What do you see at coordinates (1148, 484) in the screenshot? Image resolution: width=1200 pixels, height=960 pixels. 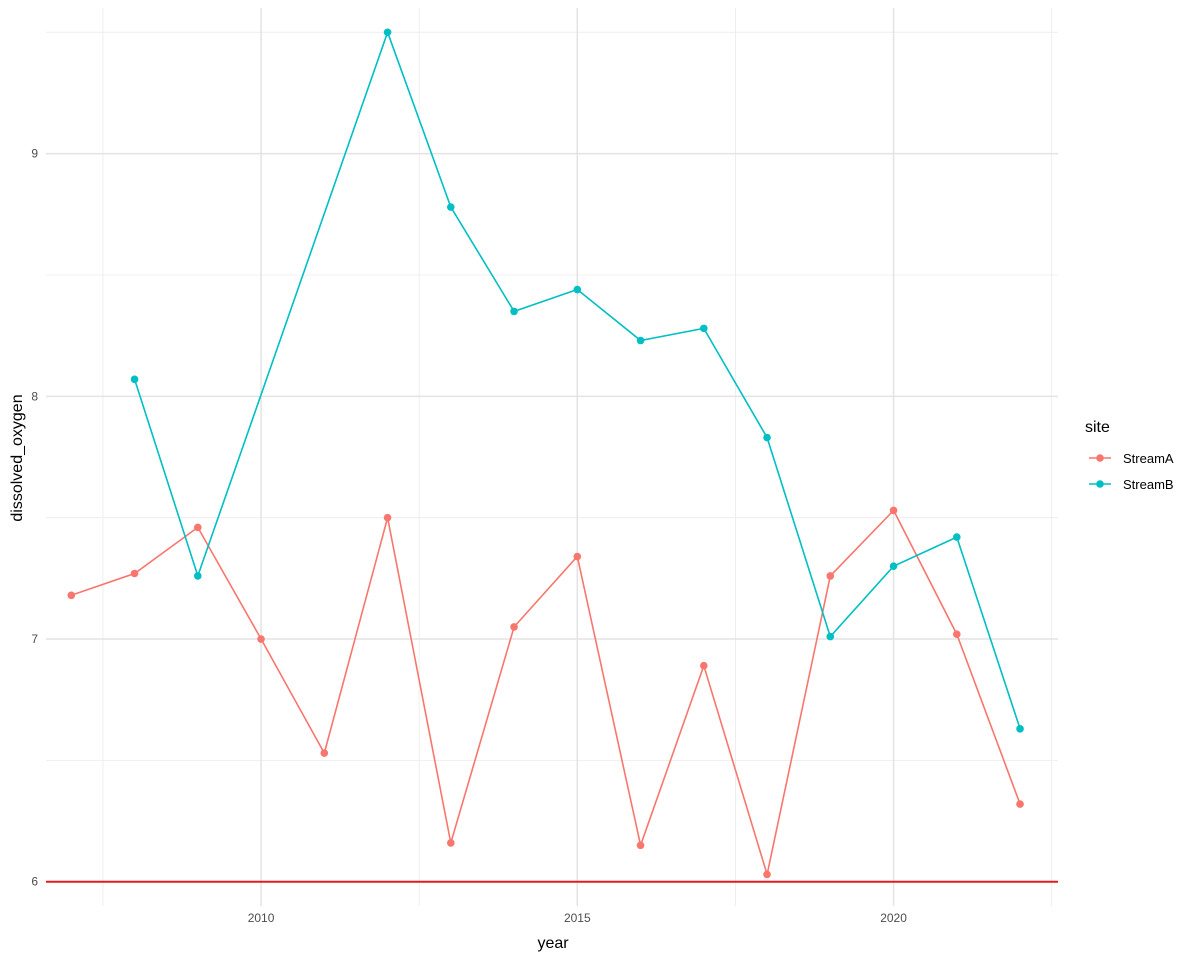 I see `legend-label: StreamB` at bounding box center [1148, 484].